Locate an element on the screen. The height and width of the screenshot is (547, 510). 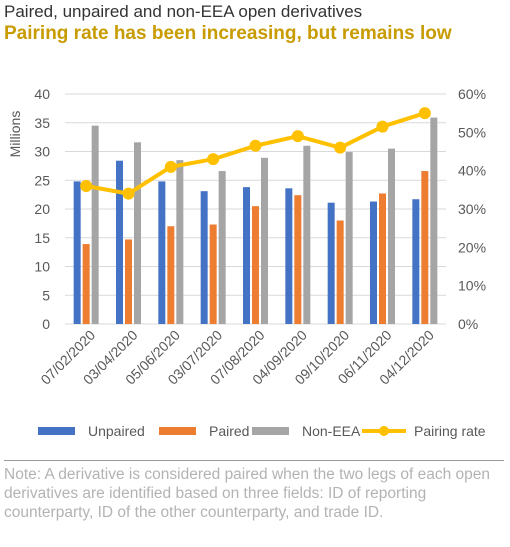
y2-tick-label: 10% is located at coordinates (472, 286).